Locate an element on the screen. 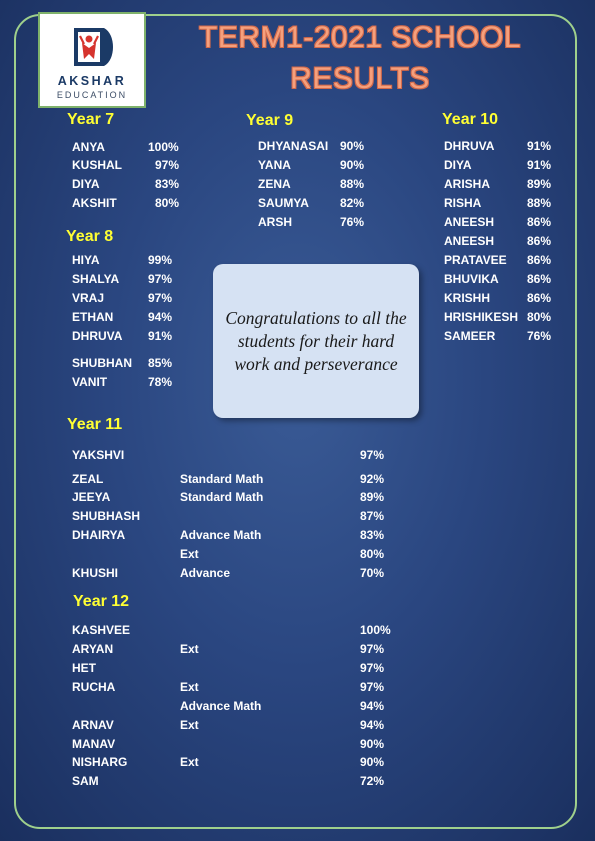  student-name: ANYA is located at coordinates (88, 147).